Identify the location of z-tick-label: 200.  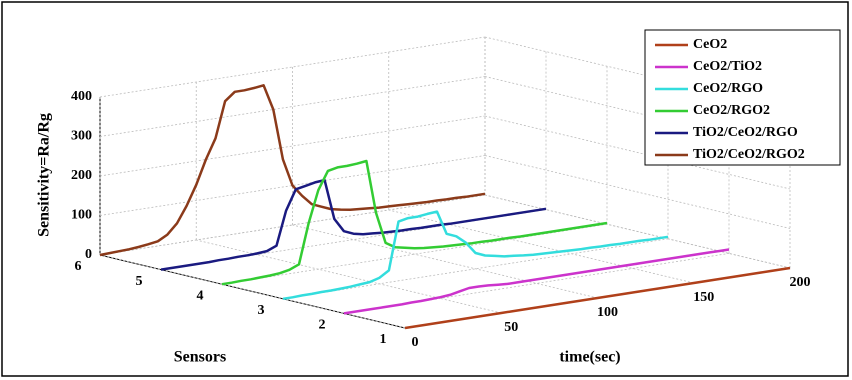
(81, 175).